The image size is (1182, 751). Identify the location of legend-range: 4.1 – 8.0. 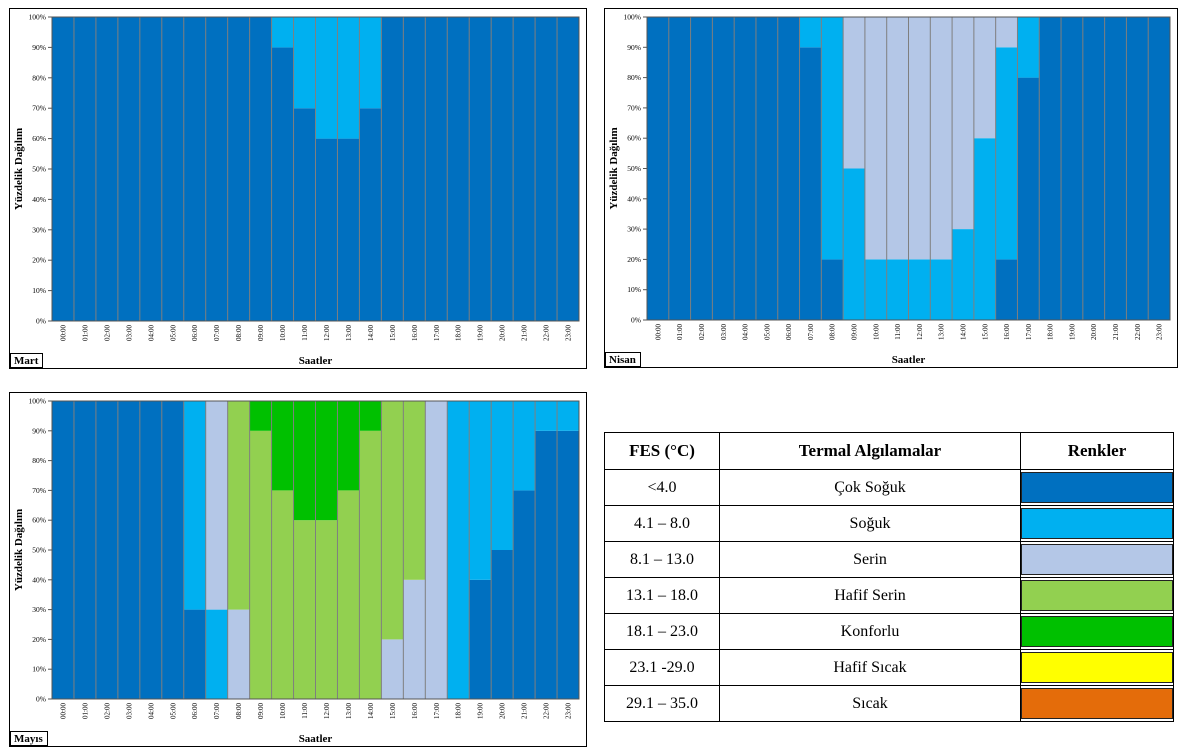
(662, 523).